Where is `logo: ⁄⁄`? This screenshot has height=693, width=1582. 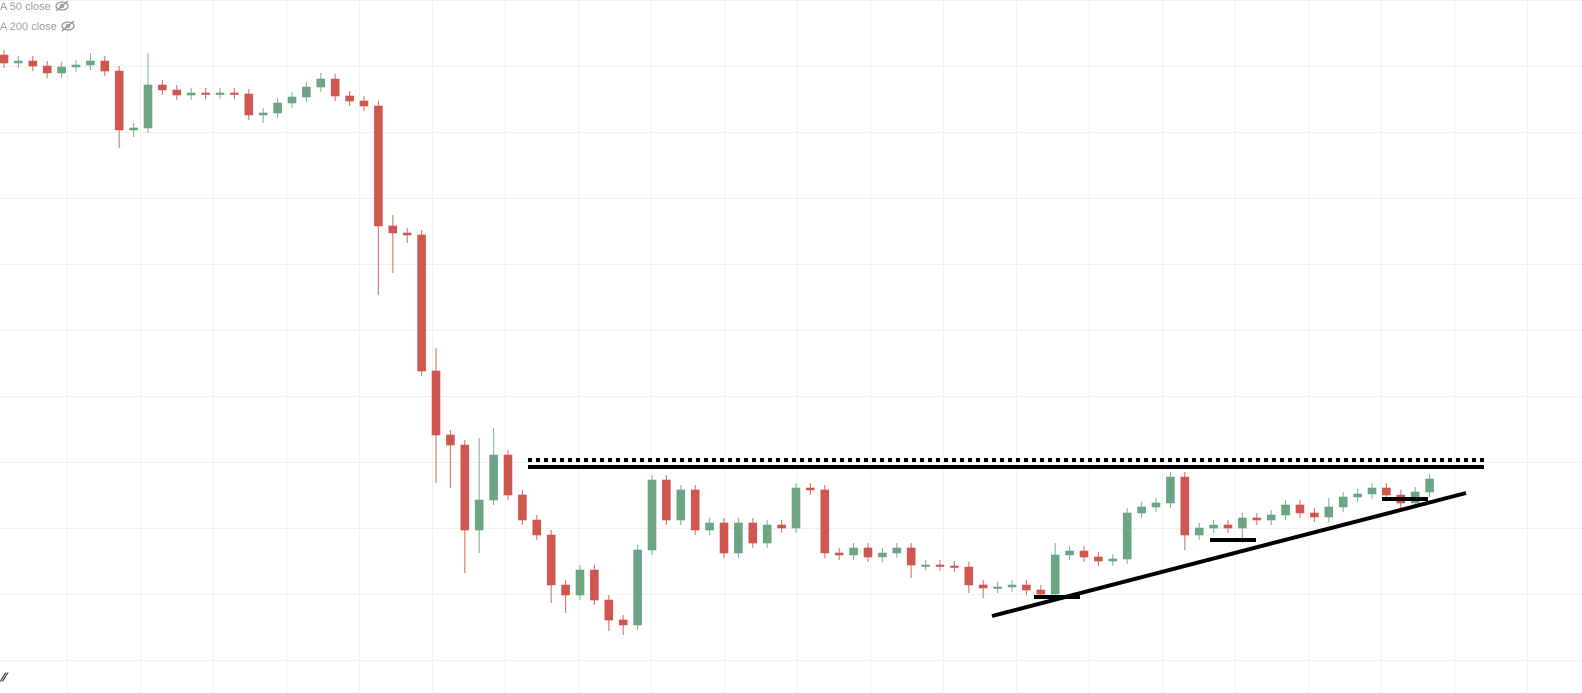 logo: ⁄⁄ is located at coordinates (4, 676).